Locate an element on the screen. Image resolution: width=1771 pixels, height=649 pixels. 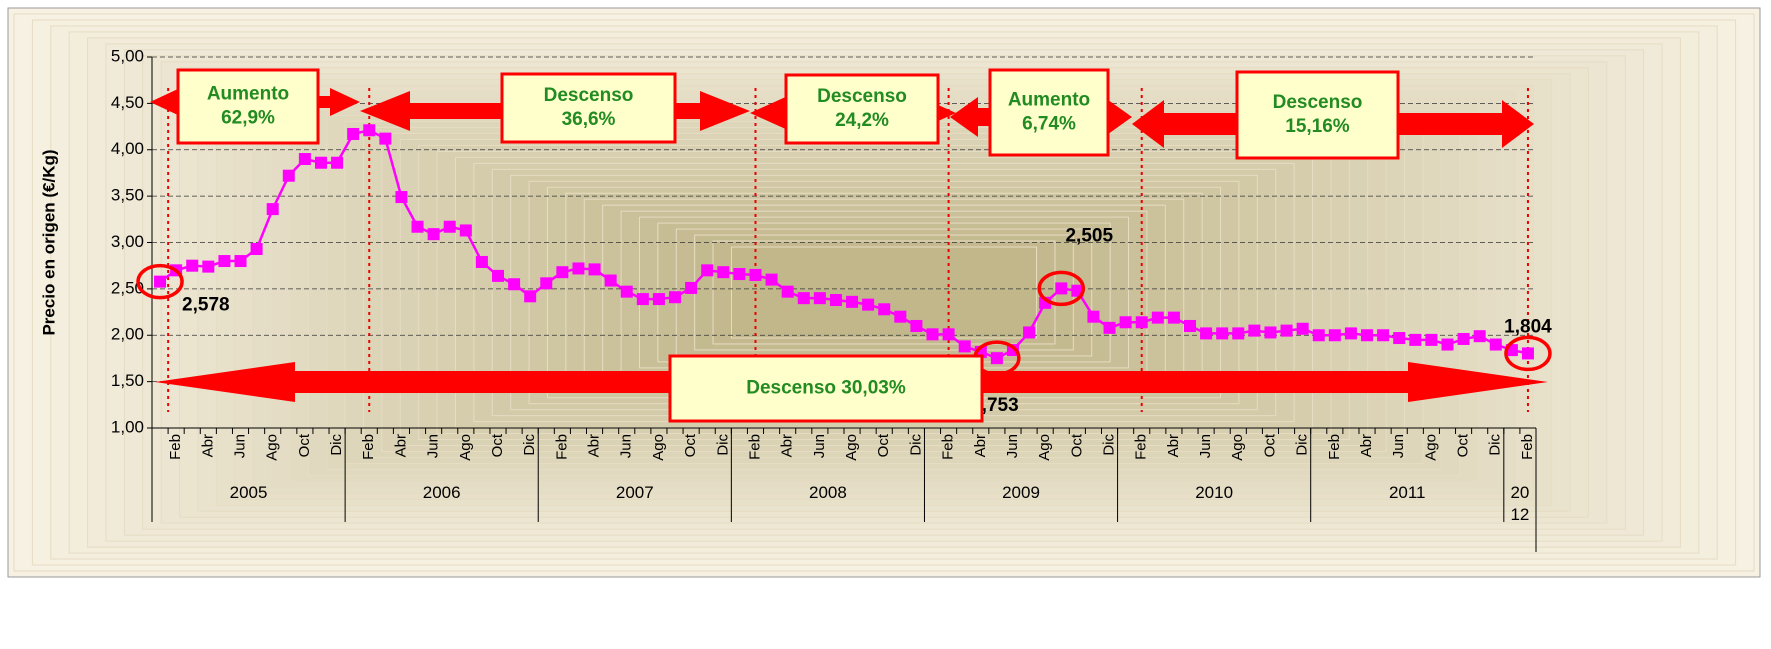
annotation-text: 24,2% is located at coordinates (862, 120).